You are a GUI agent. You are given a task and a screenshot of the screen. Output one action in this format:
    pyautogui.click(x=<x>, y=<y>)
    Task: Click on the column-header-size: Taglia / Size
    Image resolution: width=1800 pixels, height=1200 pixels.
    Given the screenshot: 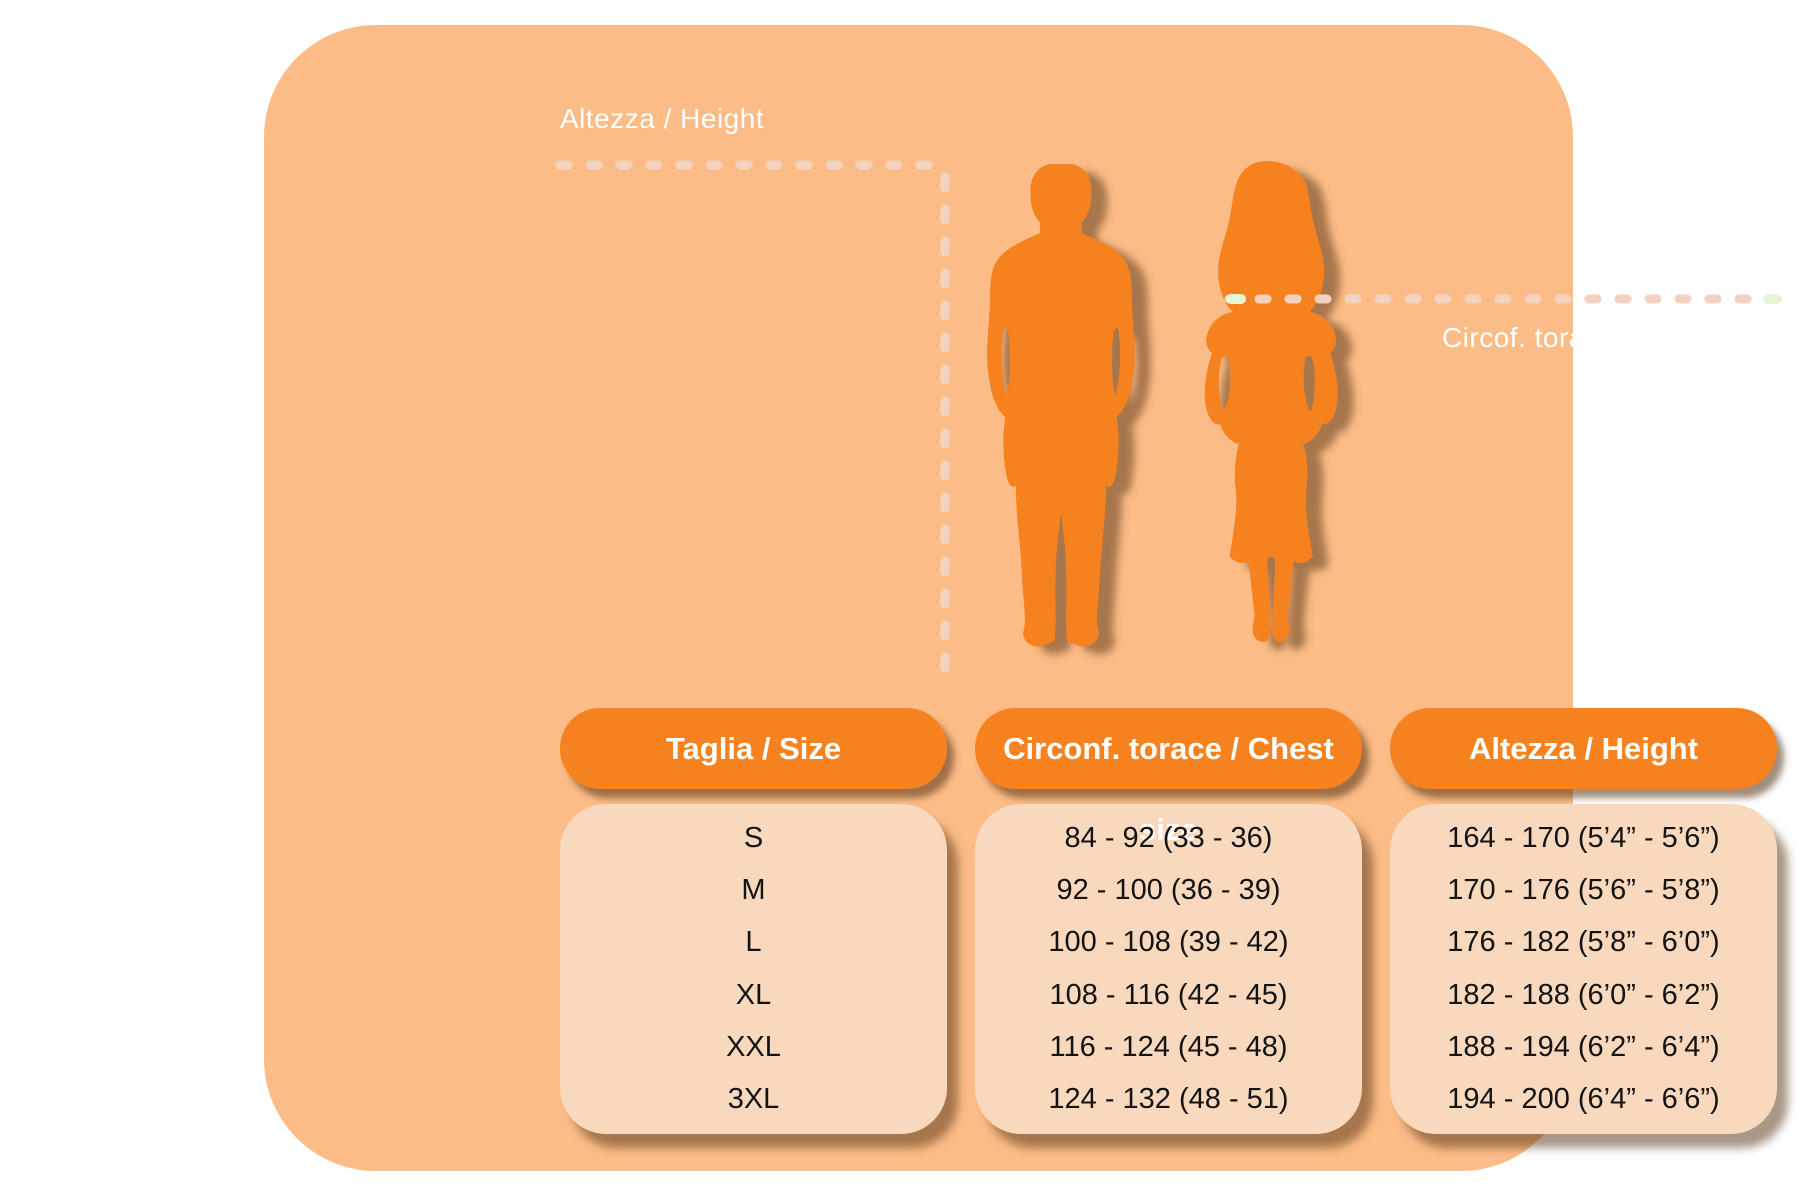 What is the action you would take?
    pyautogui.click(x=753, y=748)
    